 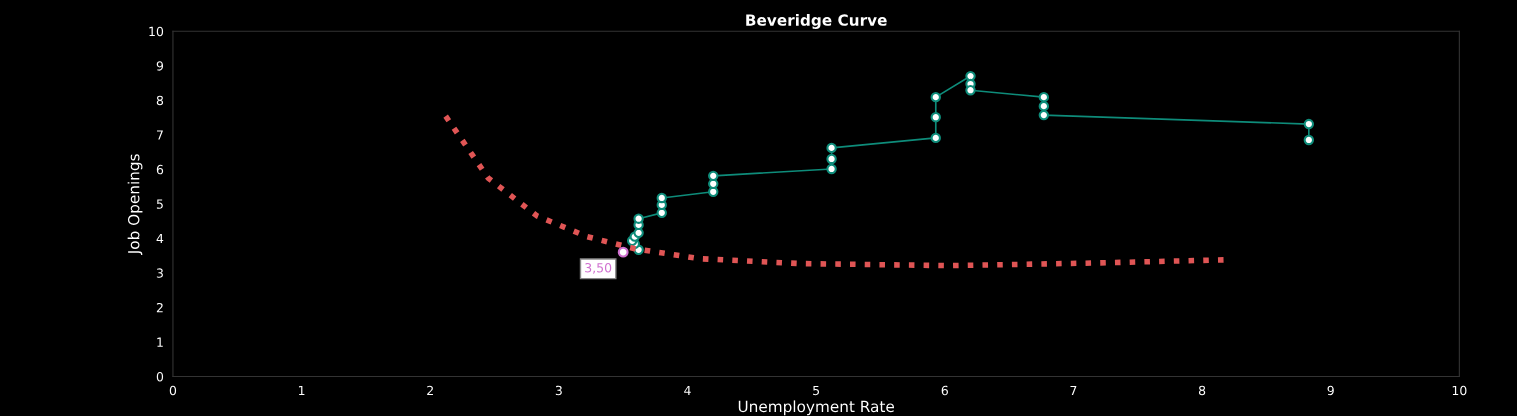 I want to click on x-tick-label: 0, so click(x=173, y=390).